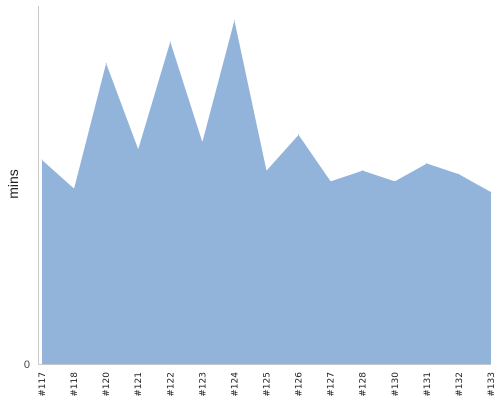  I want to click on x-tick-label: #131, so click(428, 384).